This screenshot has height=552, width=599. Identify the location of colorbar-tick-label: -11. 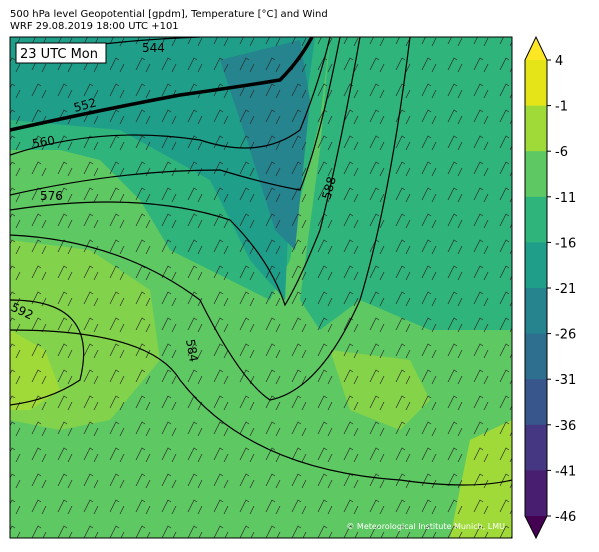
(565, 198).